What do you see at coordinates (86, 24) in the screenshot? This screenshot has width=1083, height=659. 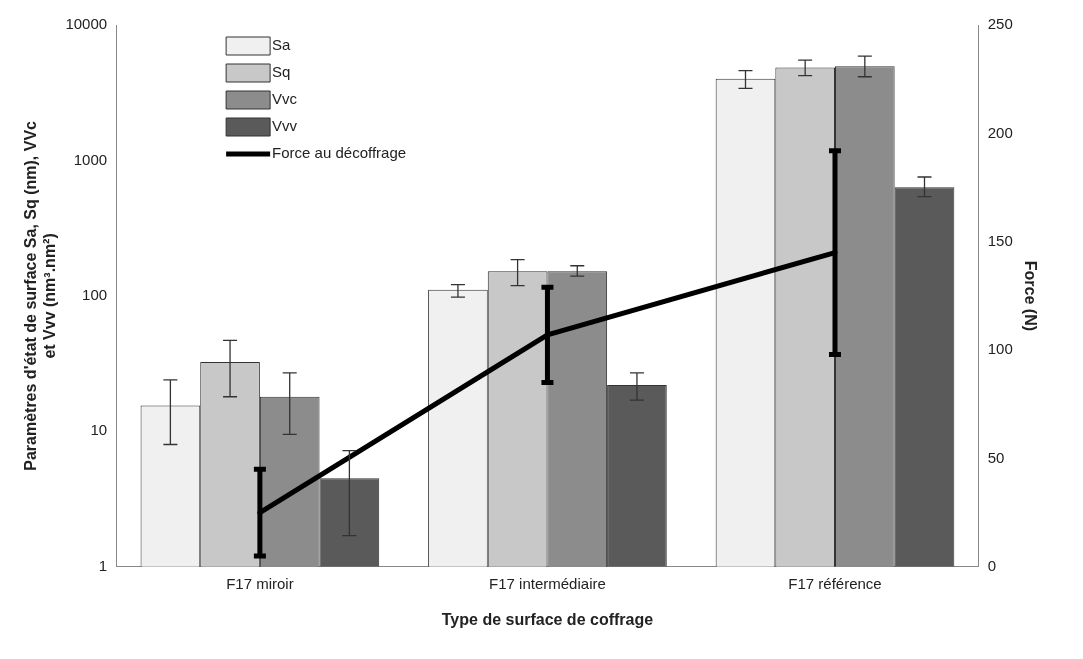 I see `y-tick-label: 10000` at bounding box center [86, 24].